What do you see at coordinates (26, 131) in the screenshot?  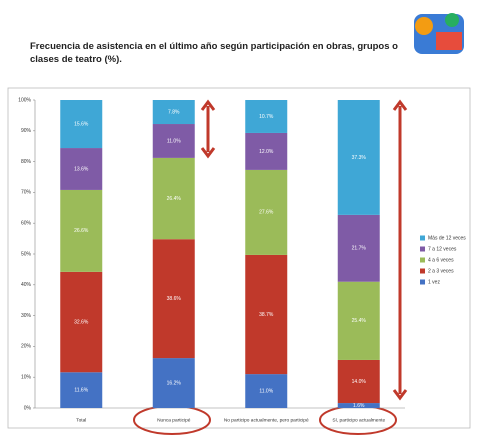 I see `y-tick-label: 90%` at bounding box center [26, 131].